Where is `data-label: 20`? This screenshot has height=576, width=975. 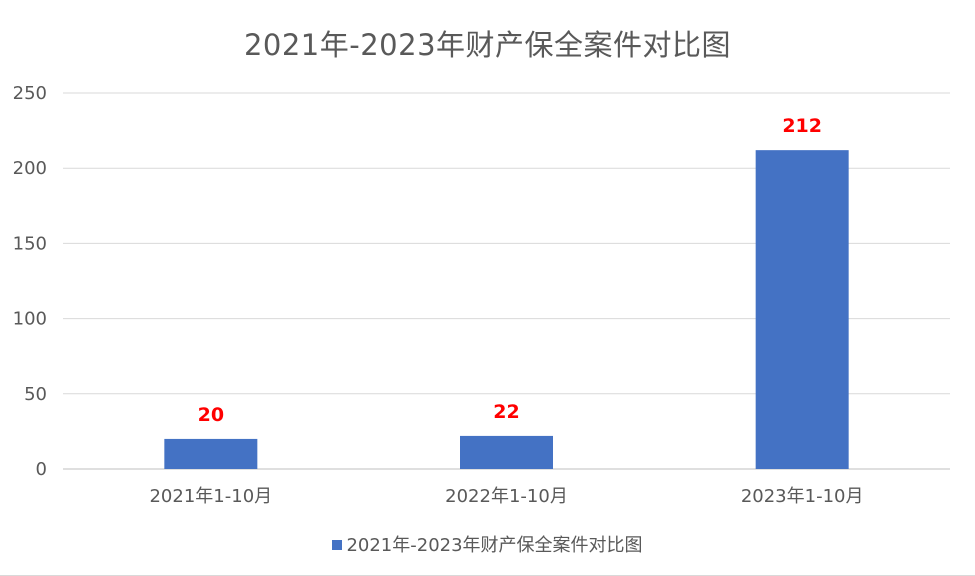 data-label: 20 is located at coordinates (211, 415).